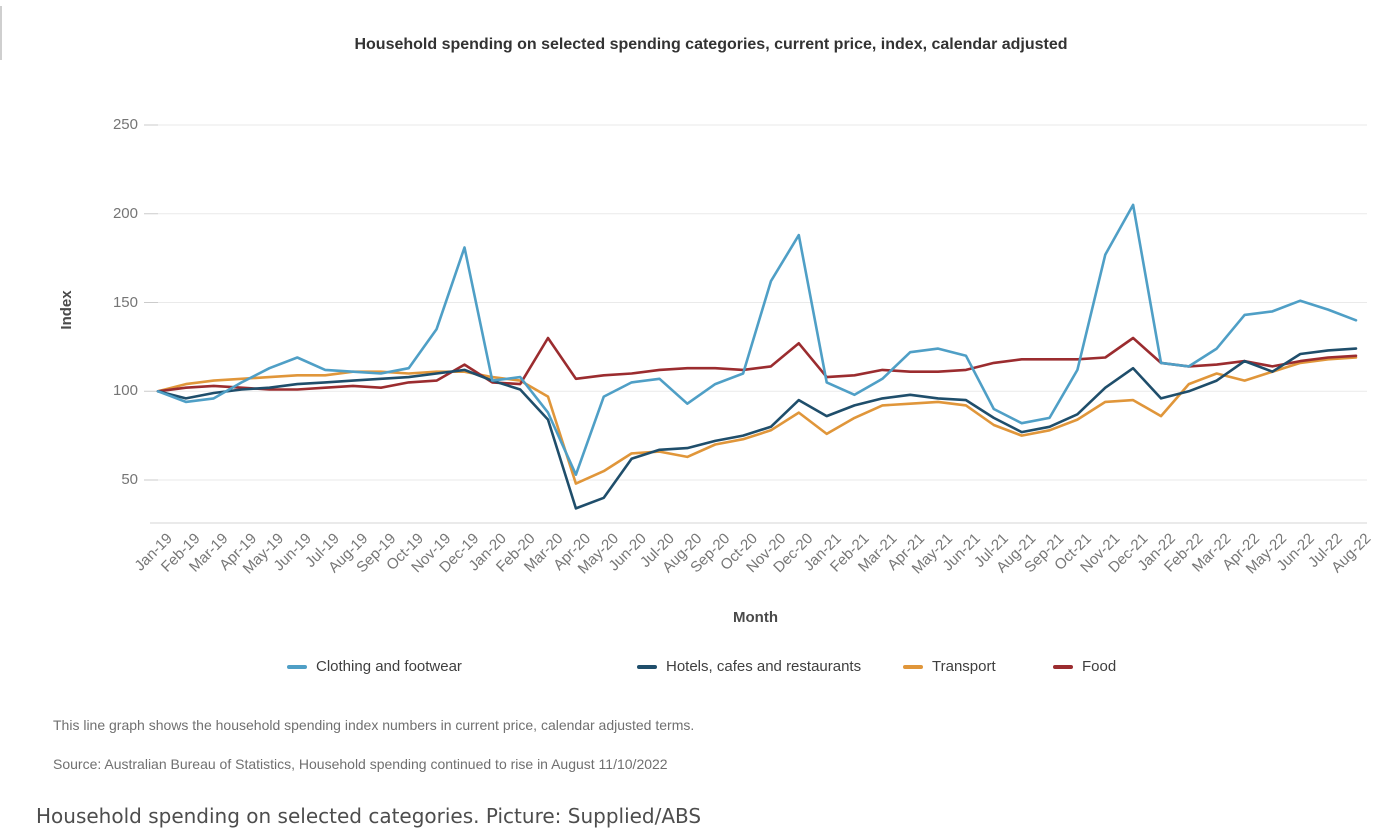 This screenshot has width=1400, height=829. I want to click on legend-label: Clothing and footwear, so click(389, 666).